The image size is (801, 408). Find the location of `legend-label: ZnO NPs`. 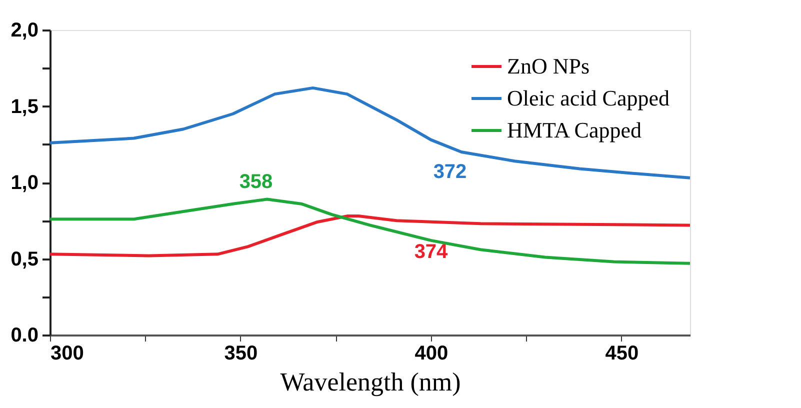

legend-label: ZnO NPs is located at coordinates (548, 66).